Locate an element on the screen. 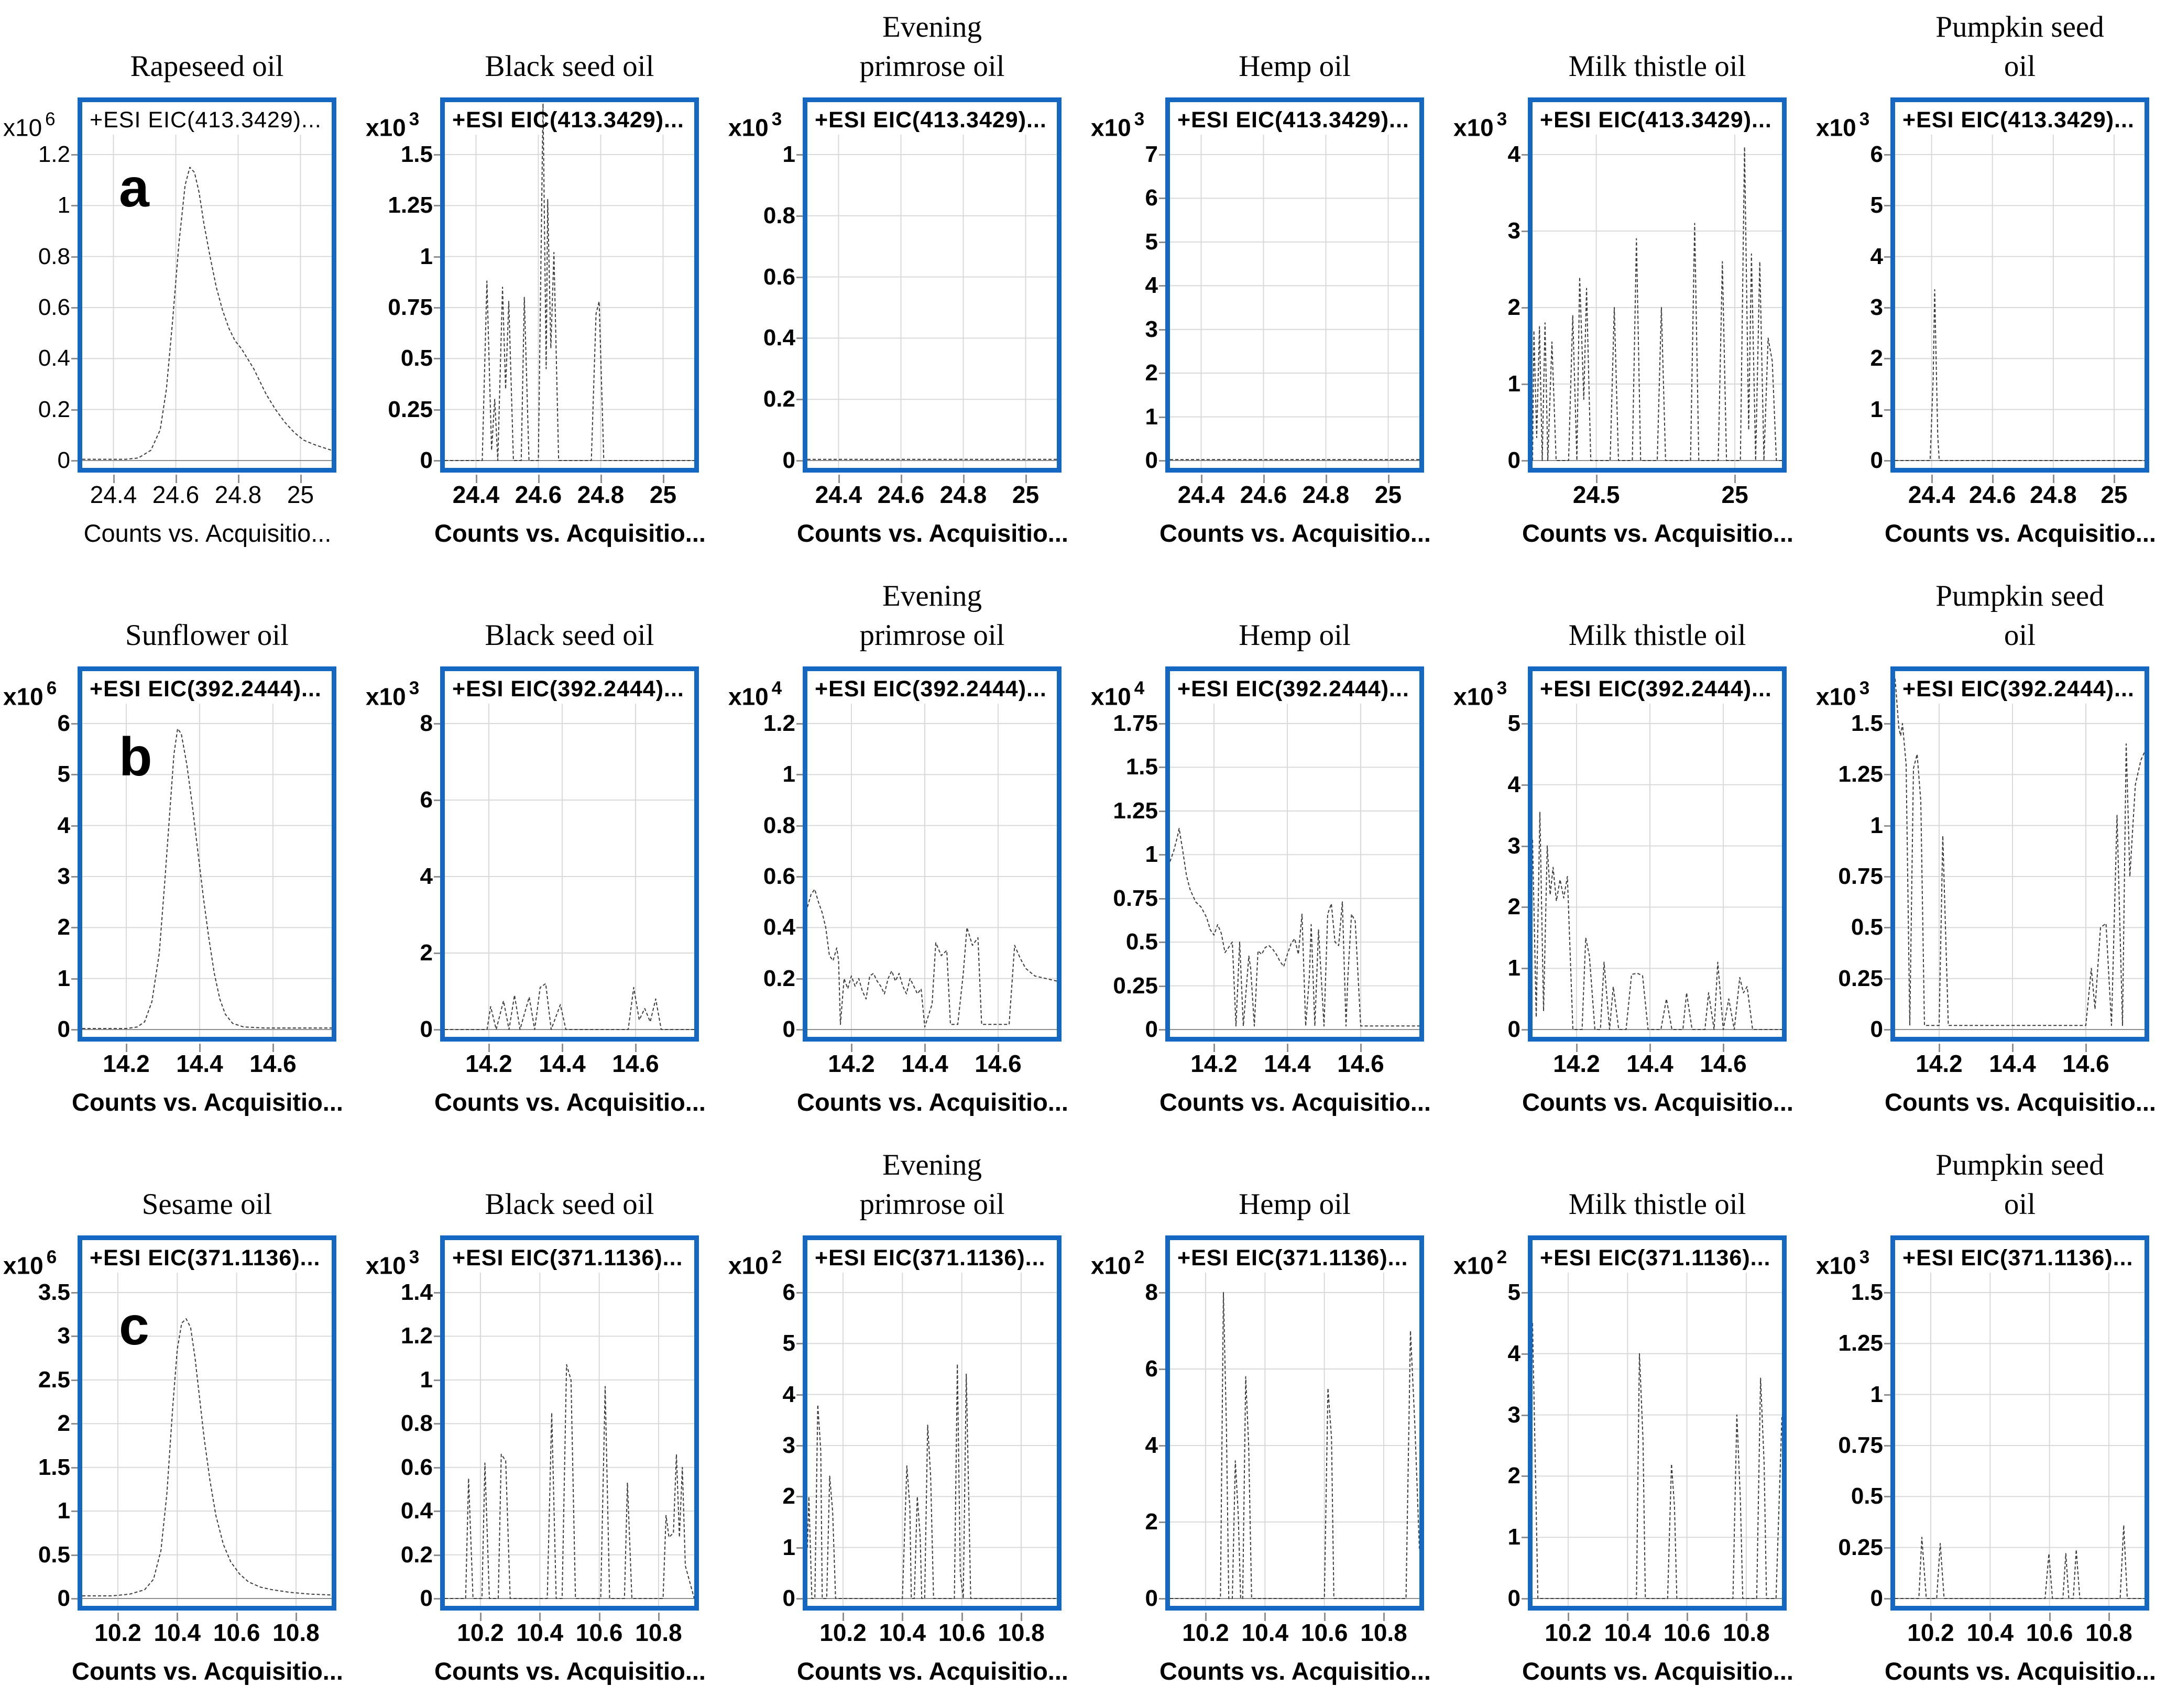 Image resolution: width=2177 pixels, height=1708 pixels. y-axis-multiplier: x10 2 is located at coordinates (1117, 1263).